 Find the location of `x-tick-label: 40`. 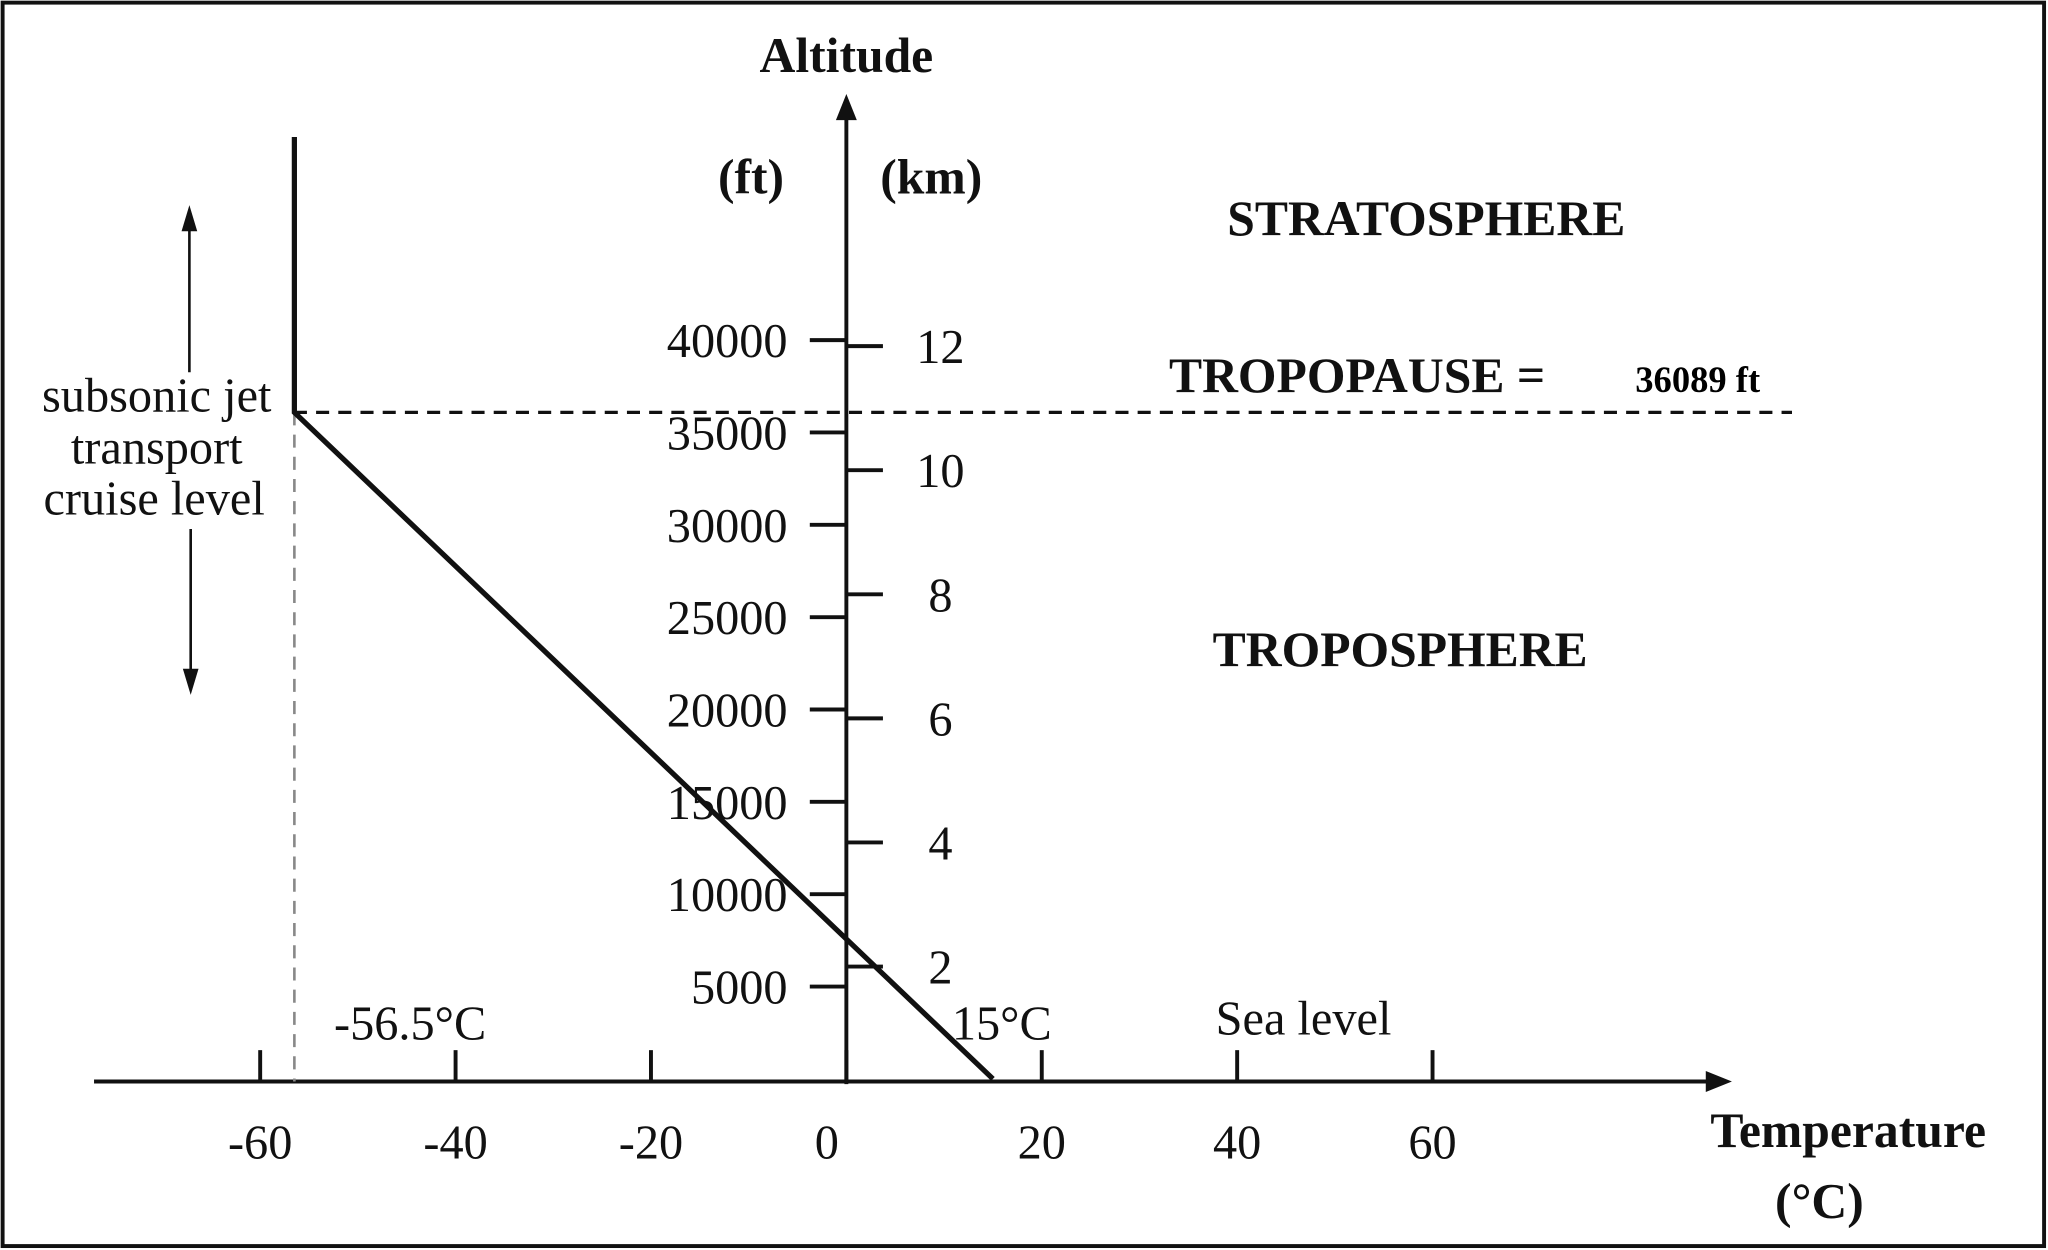

x-tick-label: 40 is located at coordinates (1237, 1143).